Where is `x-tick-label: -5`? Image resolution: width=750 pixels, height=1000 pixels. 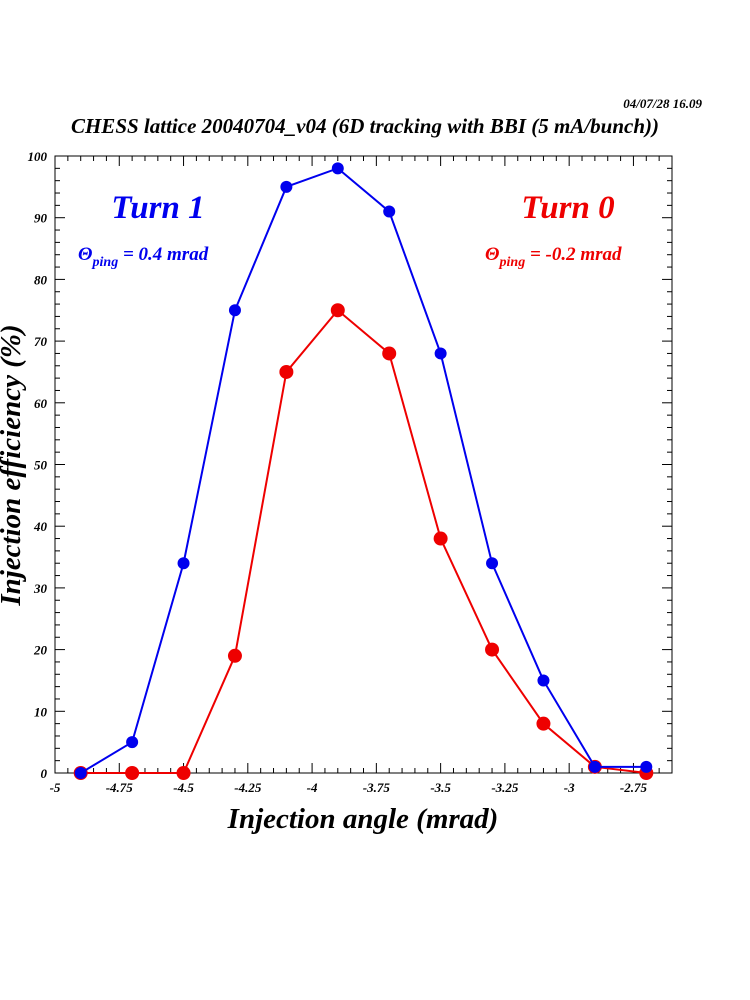
x-tick-label: -5 is located at coordinates (55, 787).